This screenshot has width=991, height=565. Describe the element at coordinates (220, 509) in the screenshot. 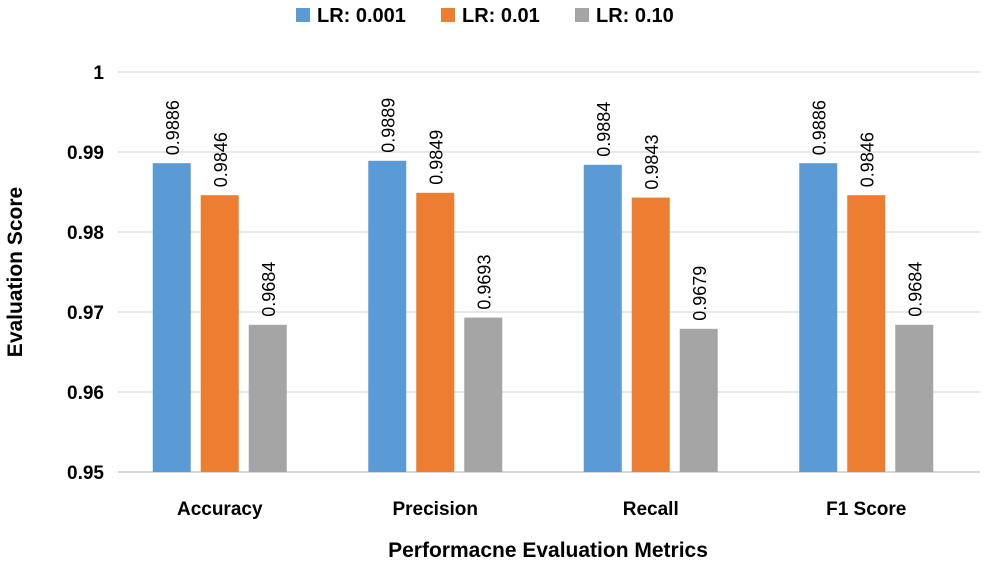

I see `x-category-label: Accuracy` at that location.